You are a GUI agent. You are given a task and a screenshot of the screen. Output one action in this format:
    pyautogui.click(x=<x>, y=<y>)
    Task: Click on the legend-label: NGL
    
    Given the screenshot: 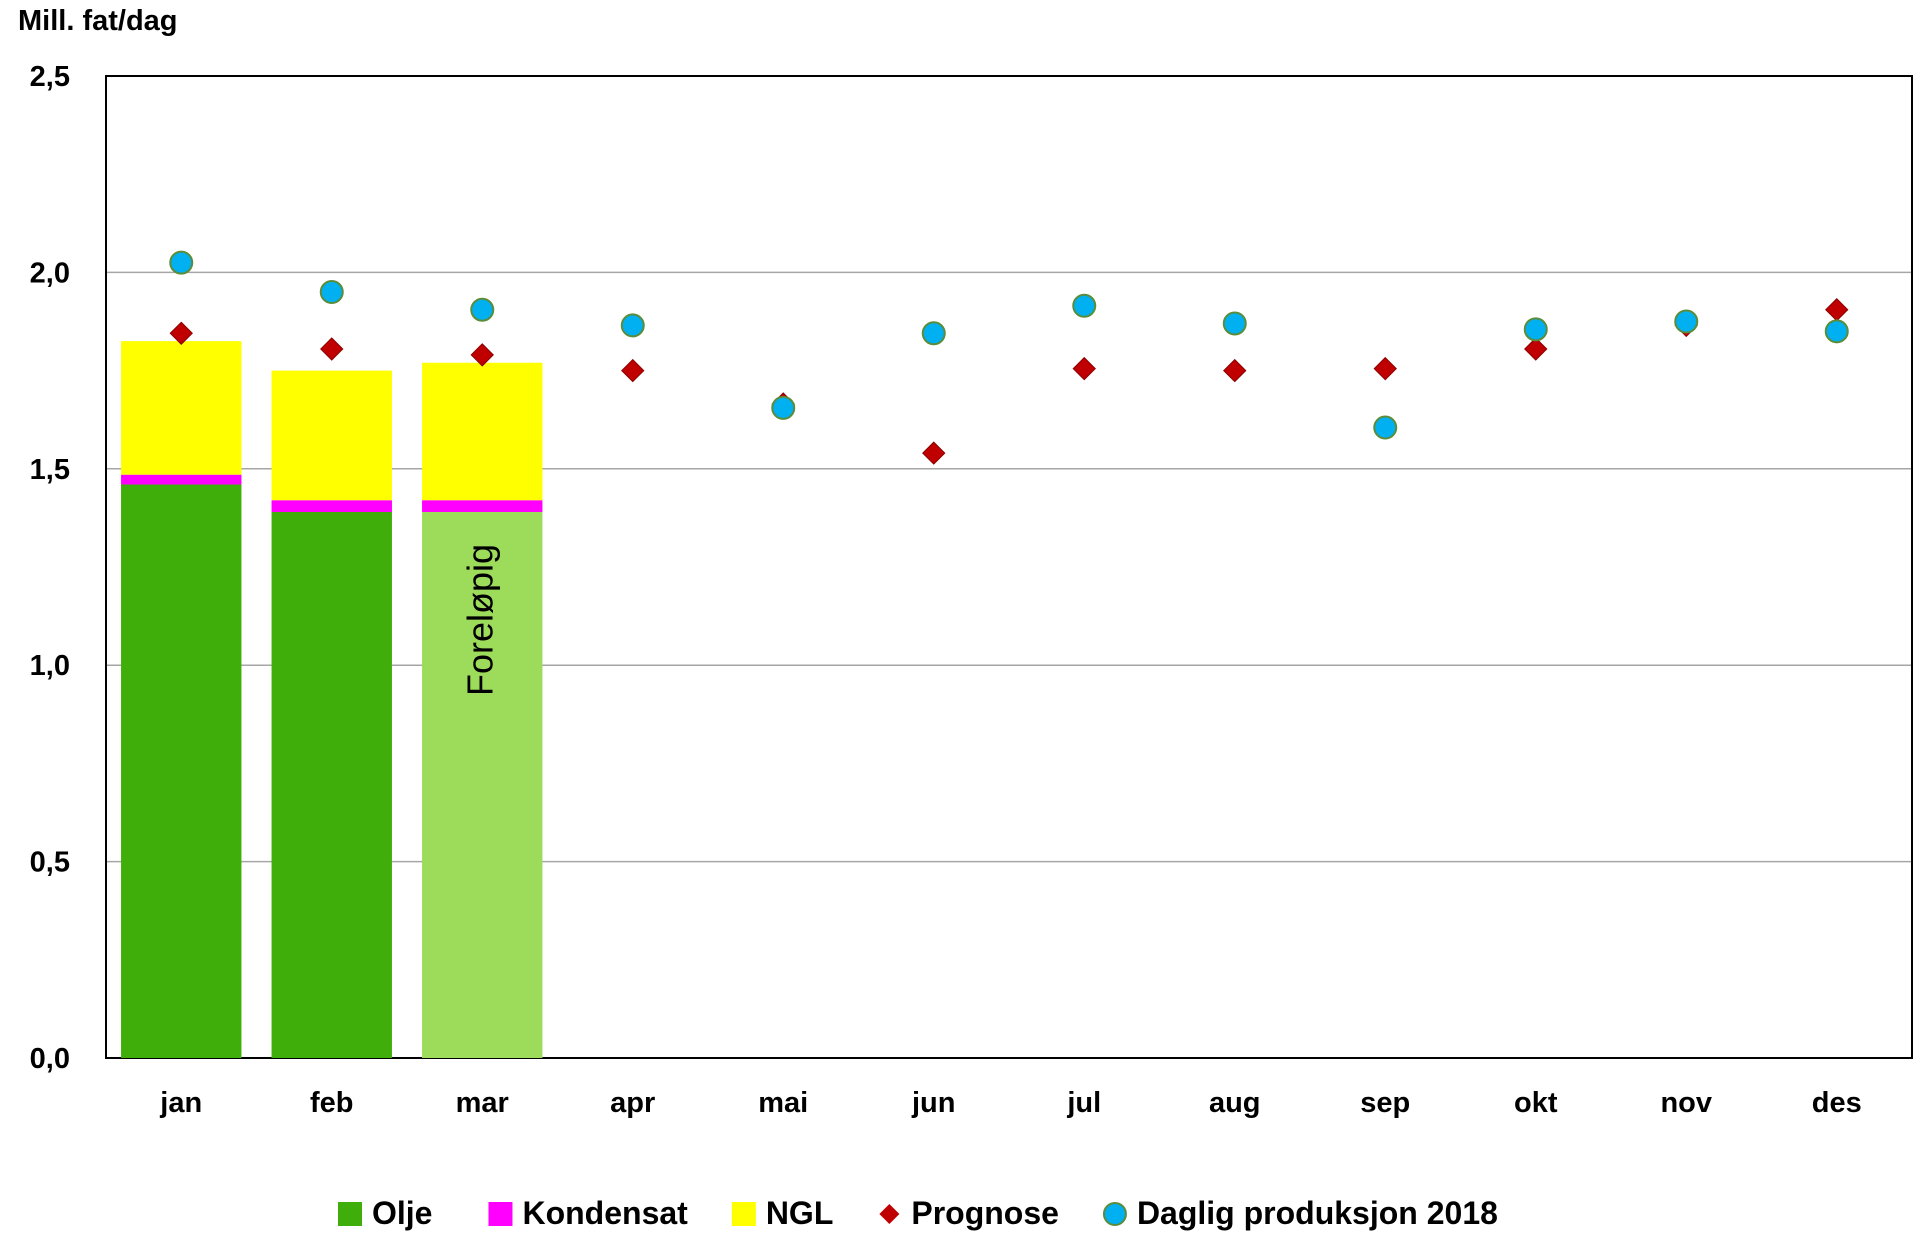 What is the action you would take?
    pyautogui.click(x=800, y=1213)
    